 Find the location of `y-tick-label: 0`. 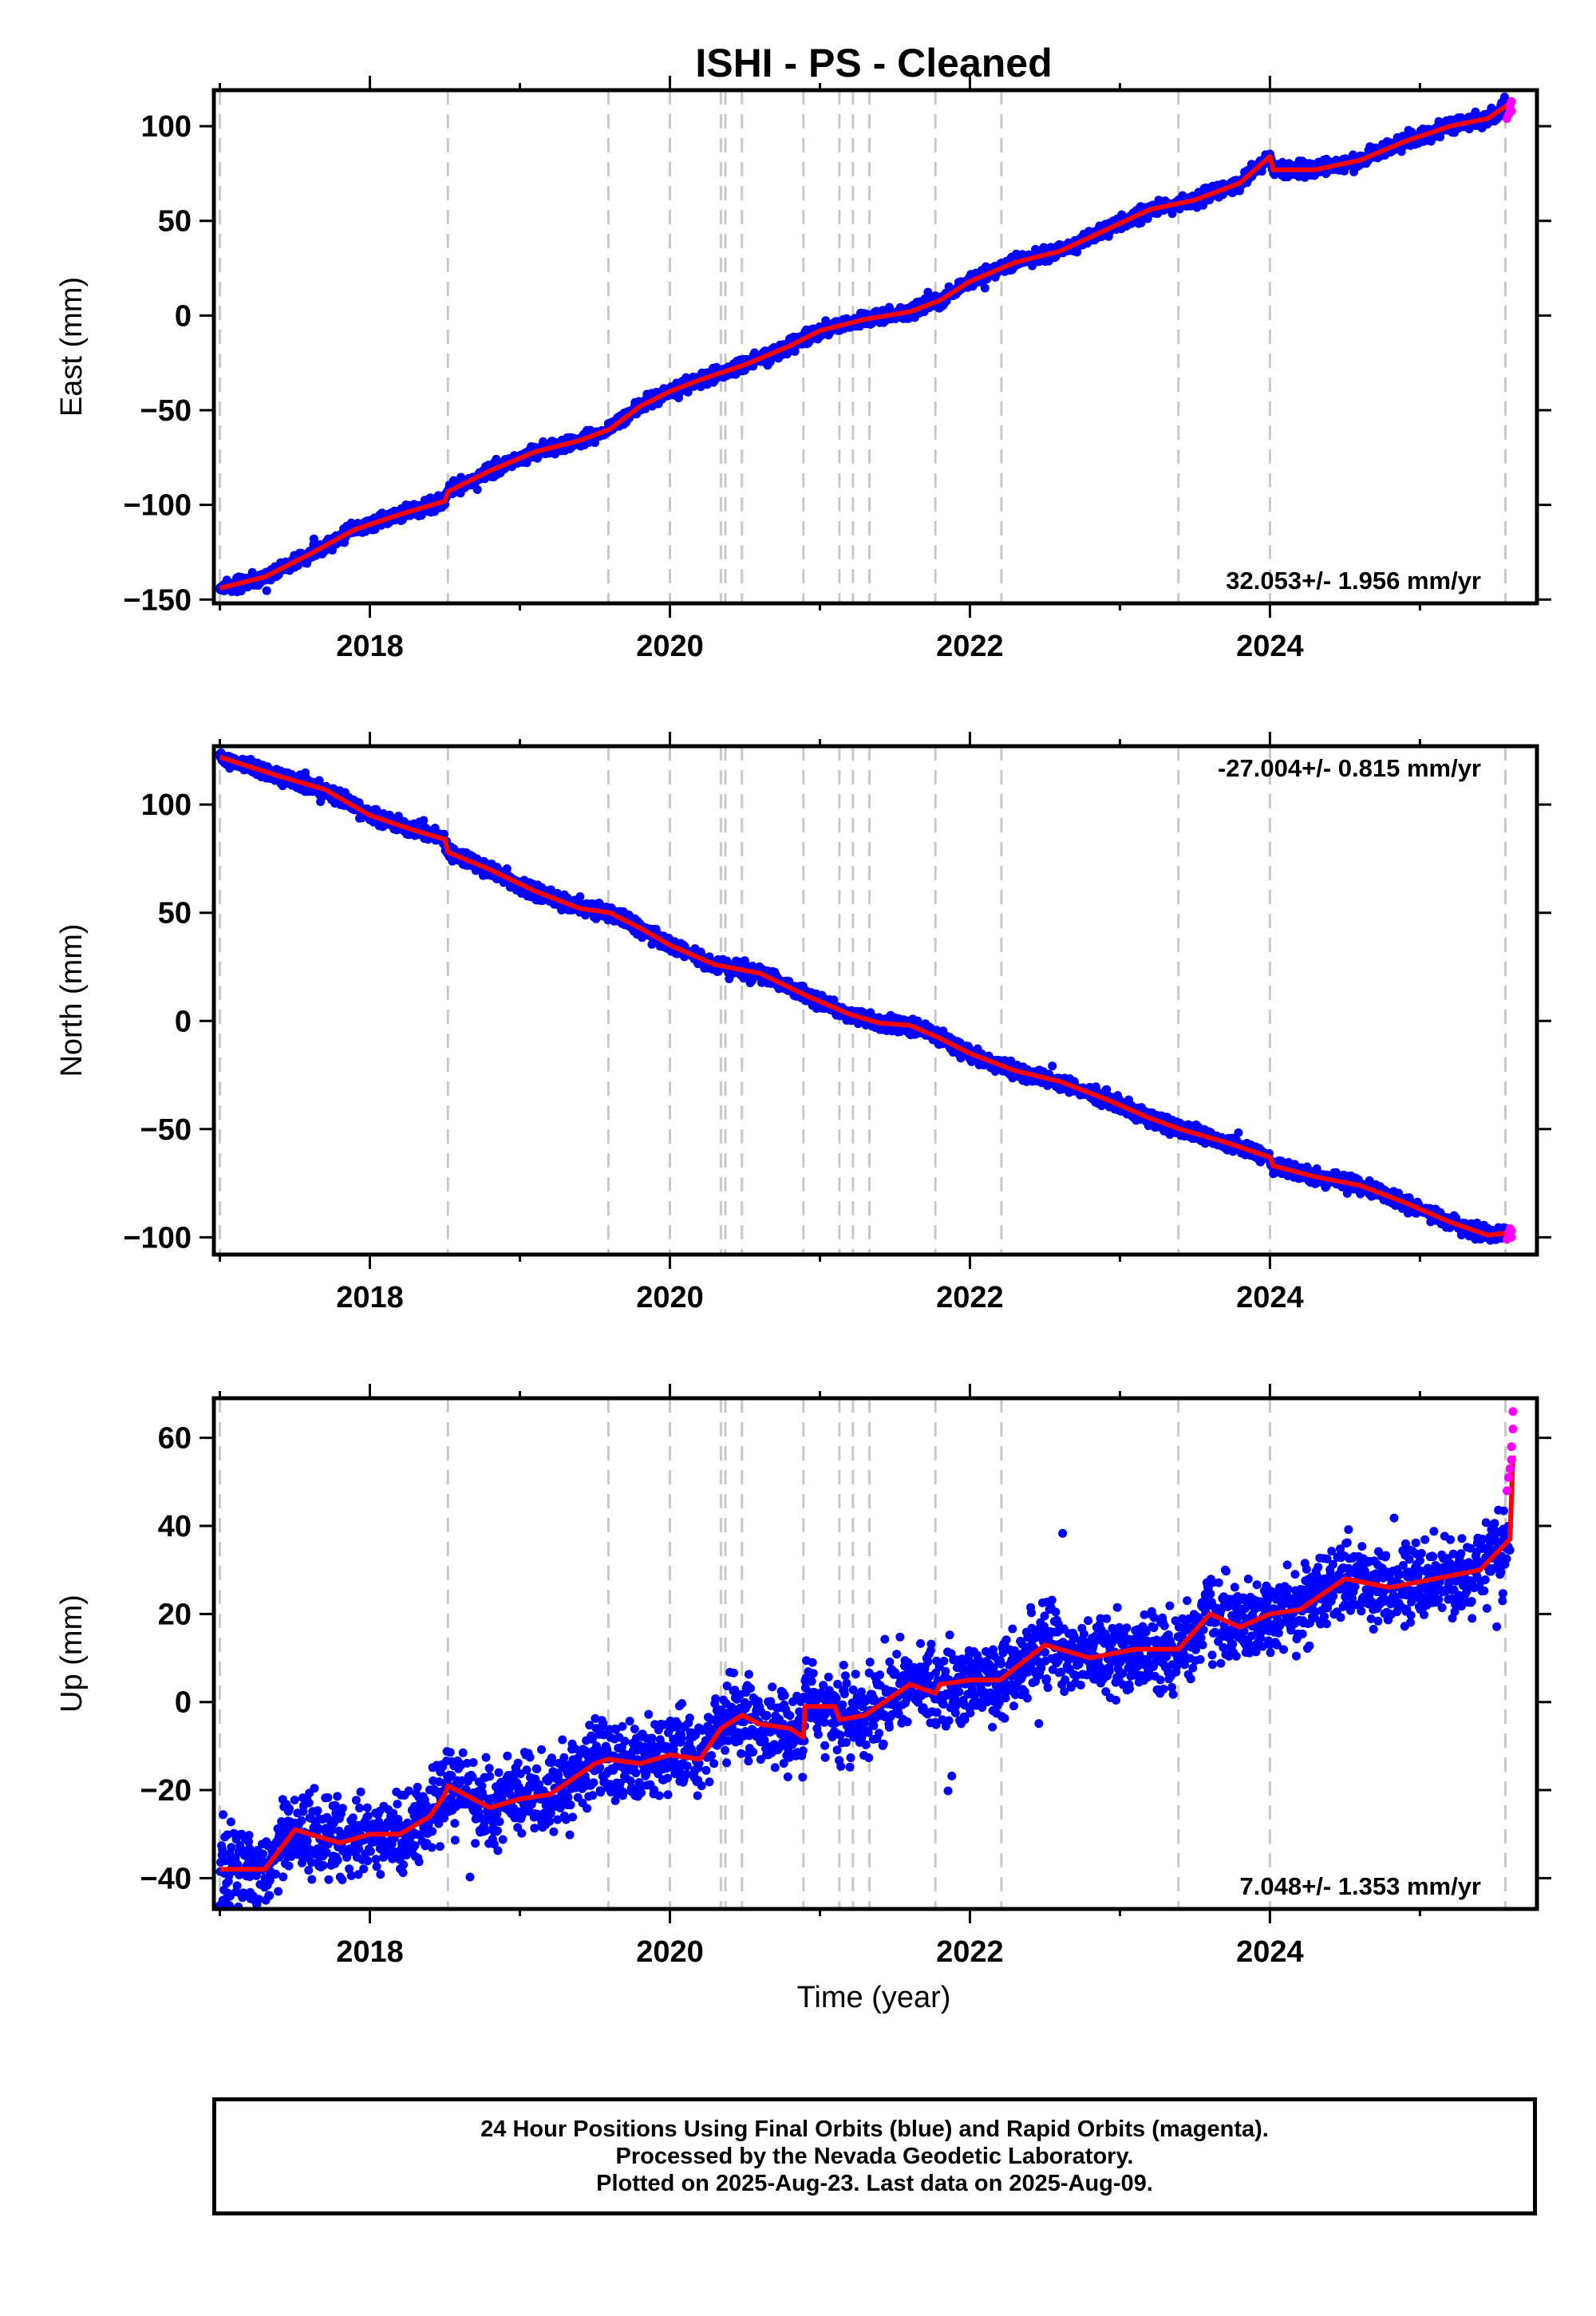

y-tick-label: 0 is located at coordinates (183, 316).